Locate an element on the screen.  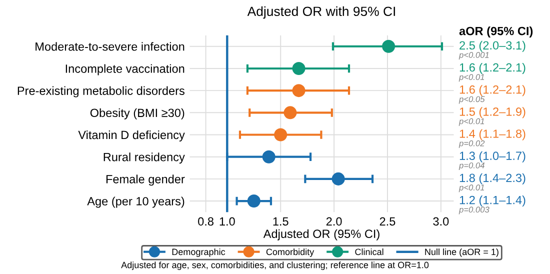
y-tick-label: Pre-existing metabolic disorders is located at coordinates (101, 92).